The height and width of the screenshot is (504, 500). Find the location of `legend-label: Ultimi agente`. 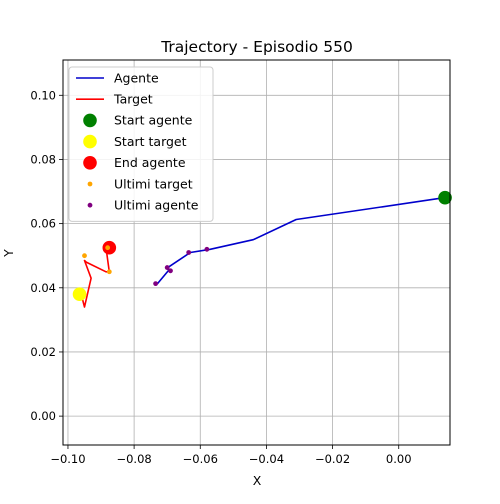

legend-label: Ultimi agente is located at coordinates (156, 205).